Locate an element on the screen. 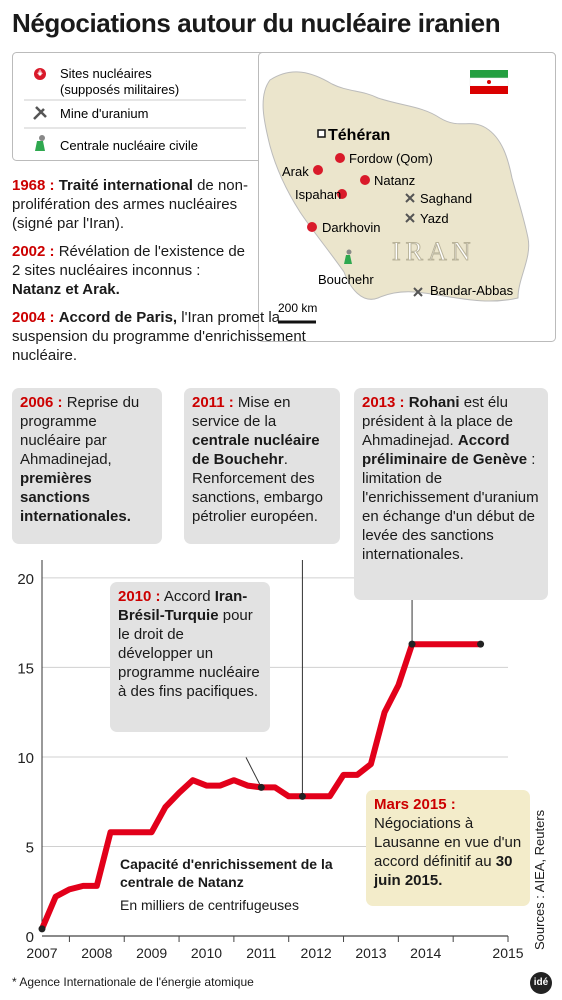 Image resolution: width=562 pixels, height=1000 pixels. place-label-bouchehr: Bouchehr is located at coordinates (346, 279).